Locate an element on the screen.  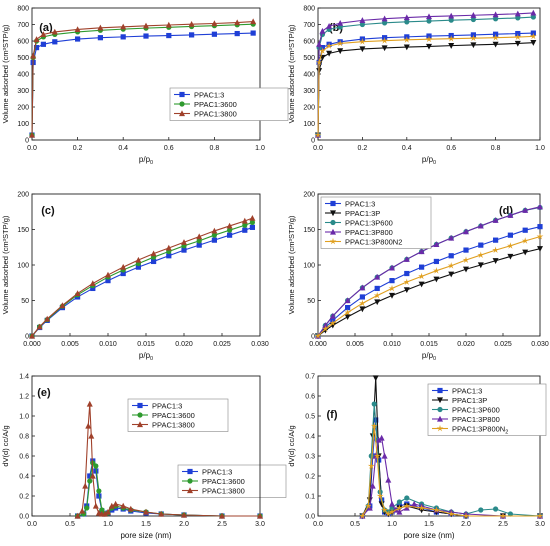
panel-label: (e) is located at coordinates (44, 393).